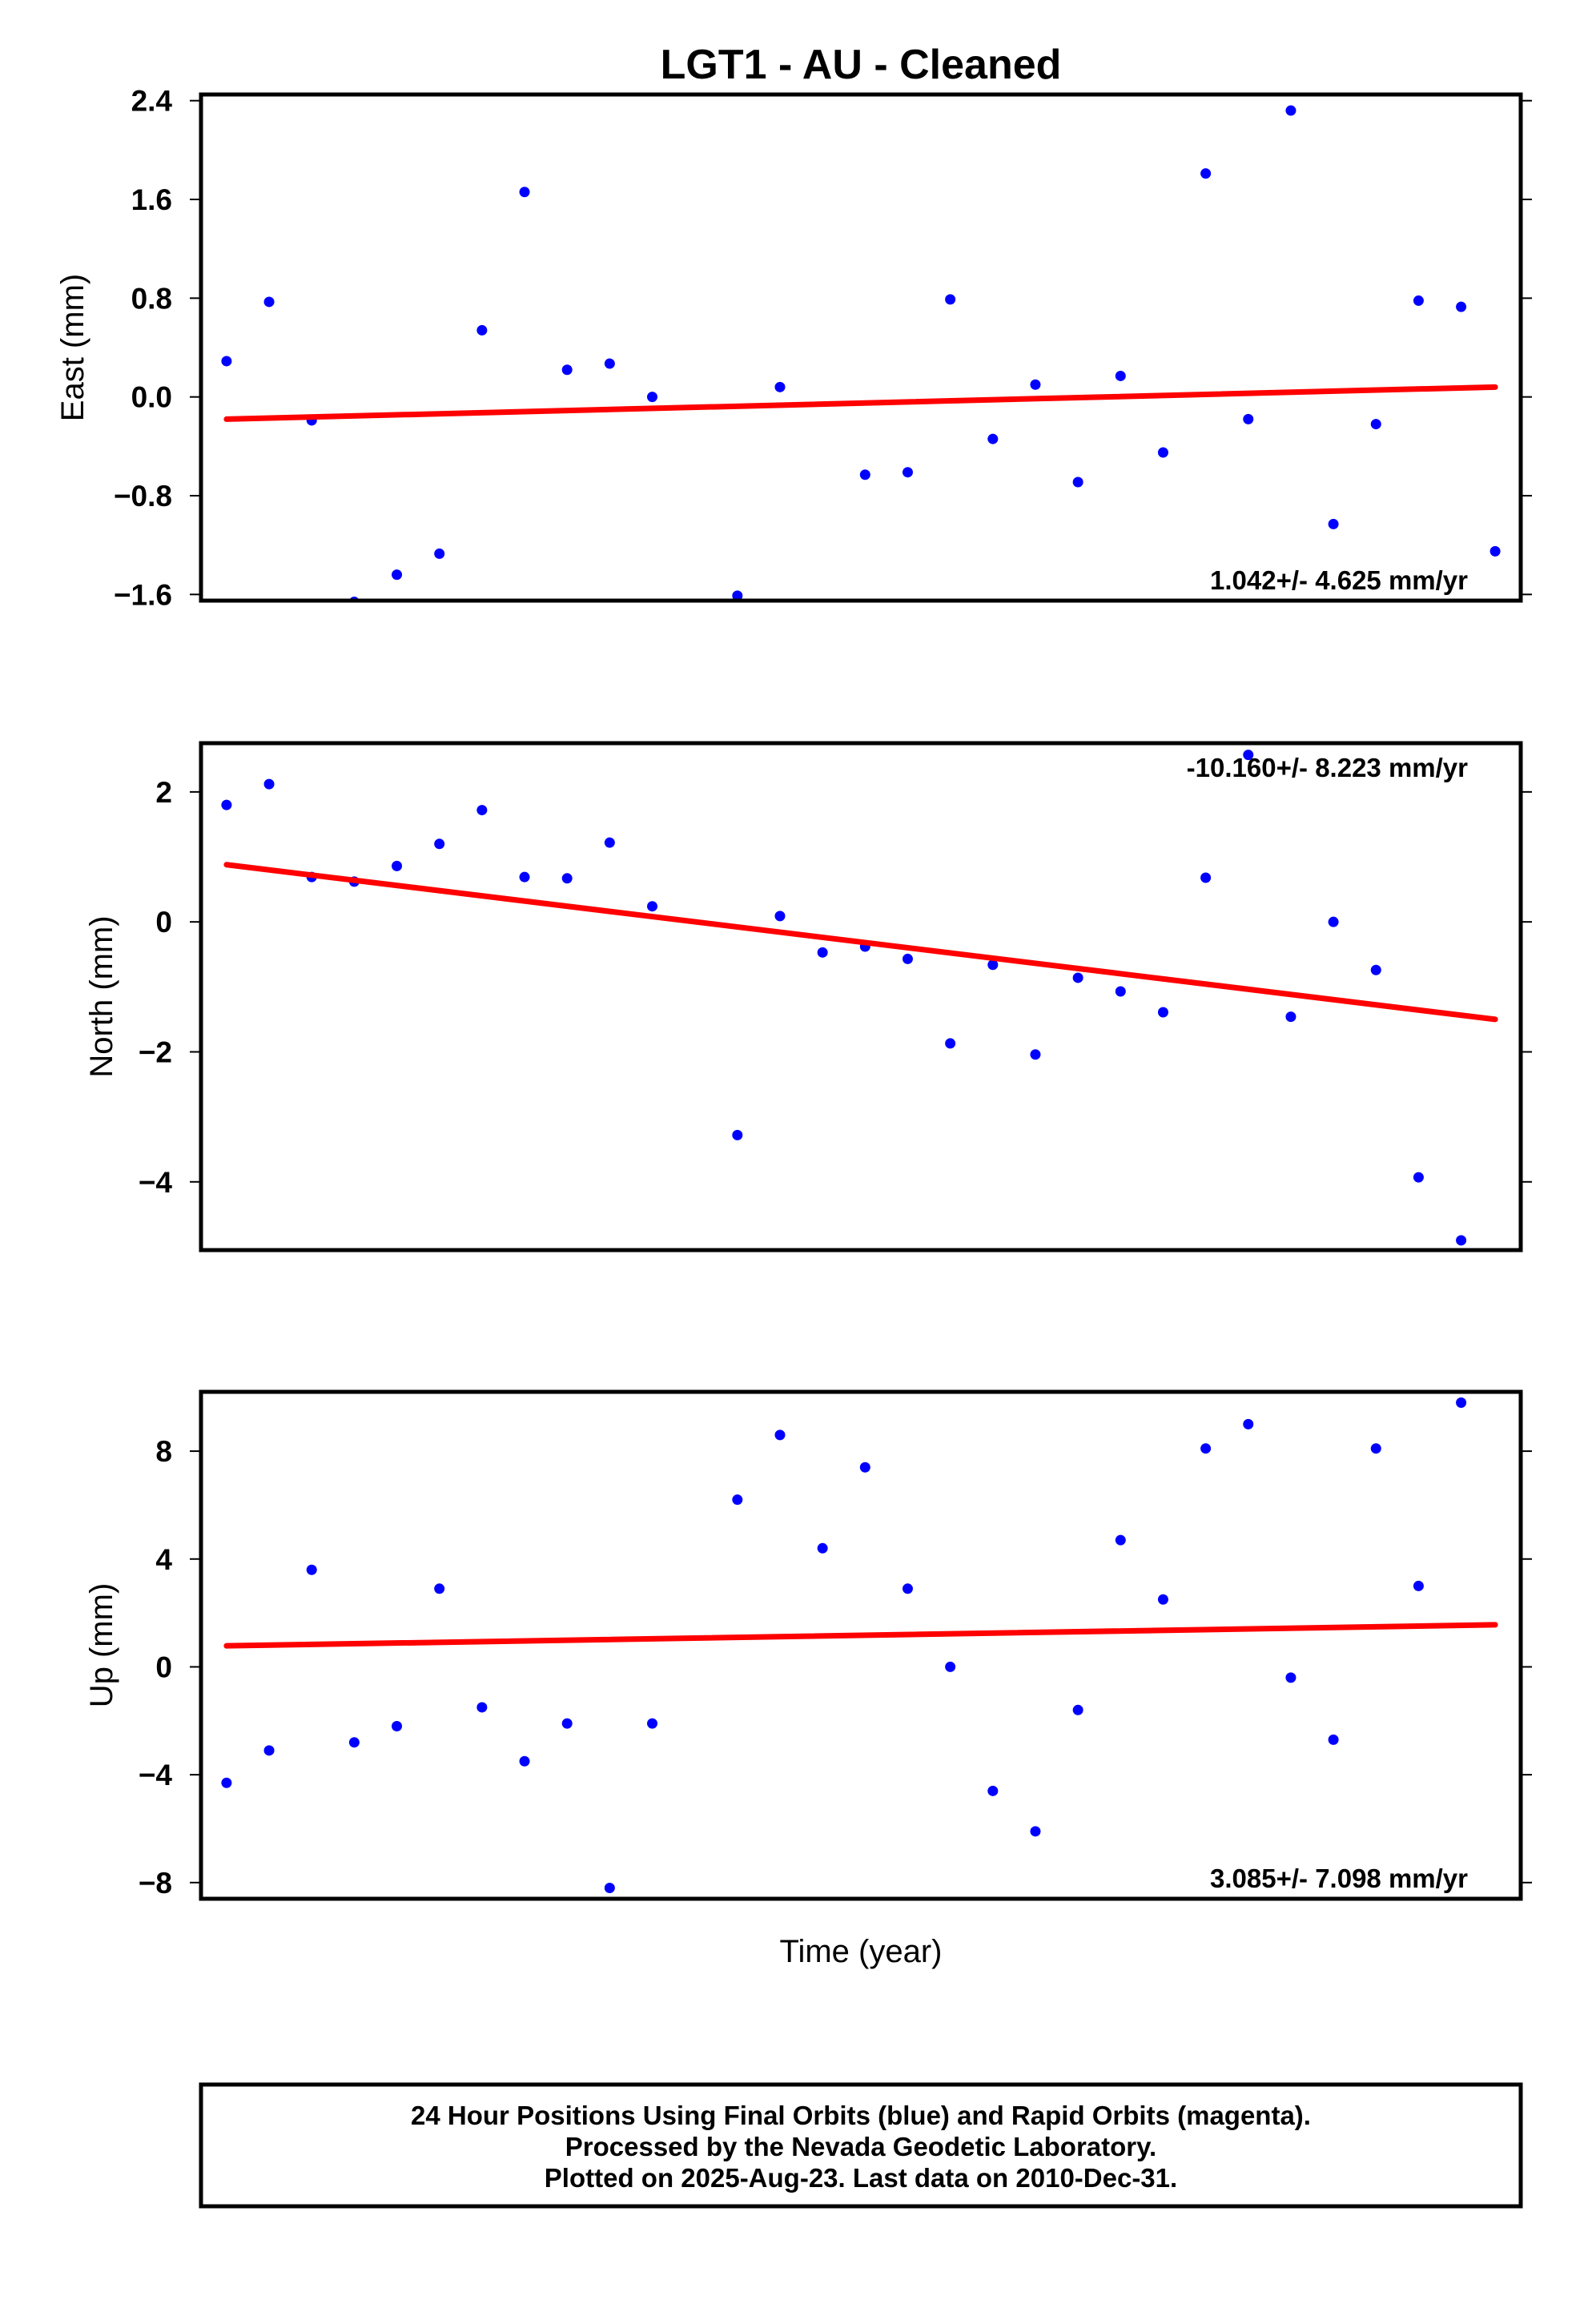 The height and width of the screenshot is (2324, 1592). What do you see at coordinates (151, 298) in the screenshot?
I see `east-tick-label: 0.8` at bounding box center [151, 298].